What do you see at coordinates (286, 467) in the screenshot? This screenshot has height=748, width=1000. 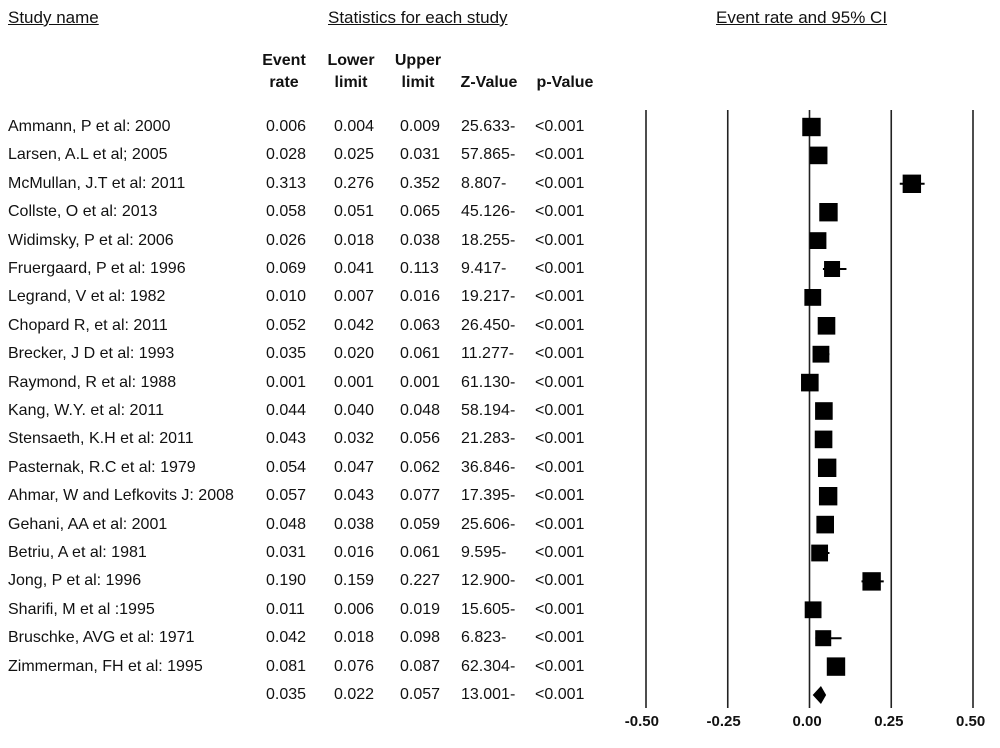 I see `event-rate-cell: 0.054` at bounding box center [286, 467].